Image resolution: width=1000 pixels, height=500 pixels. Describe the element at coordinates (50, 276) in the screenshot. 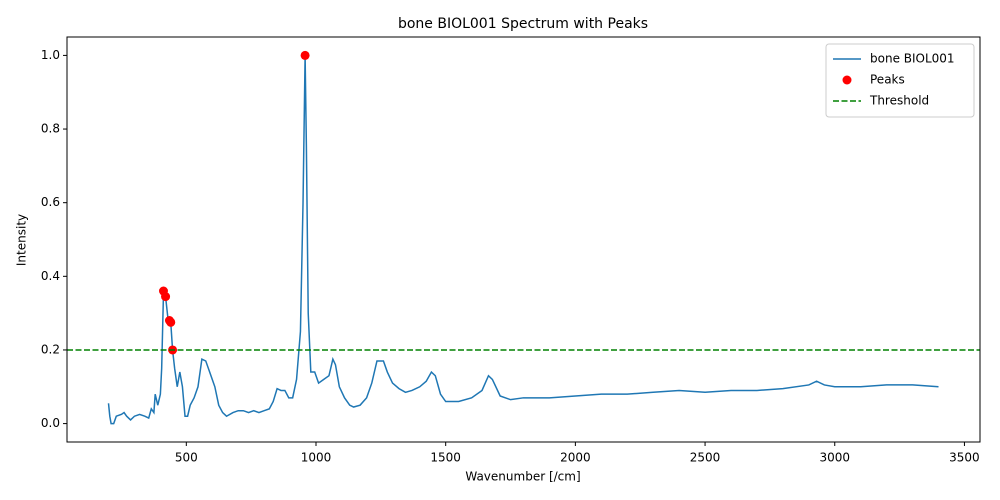

I see `y-tick-label: 0.4` at that location.